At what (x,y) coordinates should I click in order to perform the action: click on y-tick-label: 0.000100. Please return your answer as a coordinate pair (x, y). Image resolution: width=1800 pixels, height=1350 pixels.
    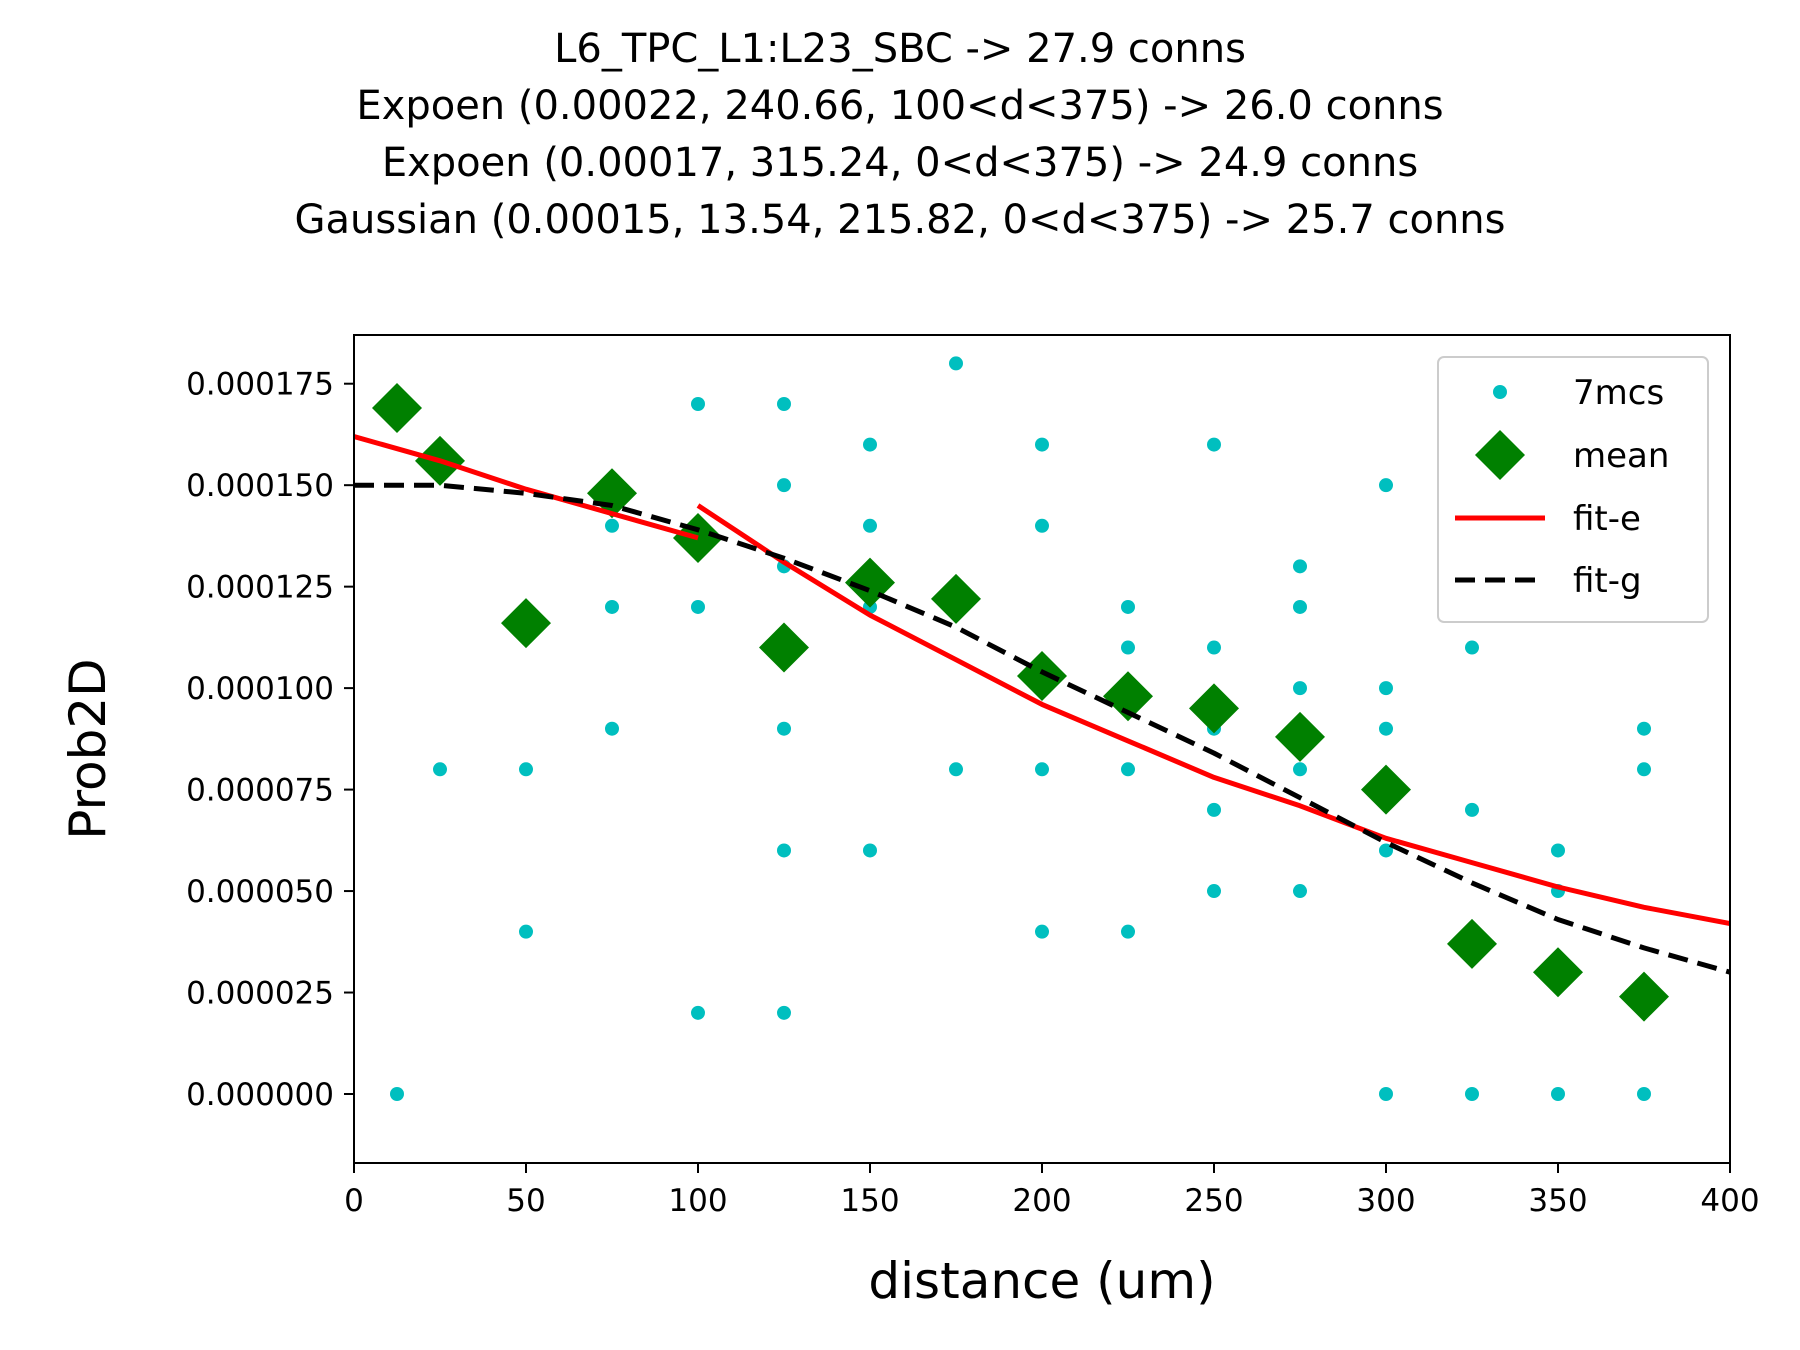
    Looking at the image, I should click on (260, 689).